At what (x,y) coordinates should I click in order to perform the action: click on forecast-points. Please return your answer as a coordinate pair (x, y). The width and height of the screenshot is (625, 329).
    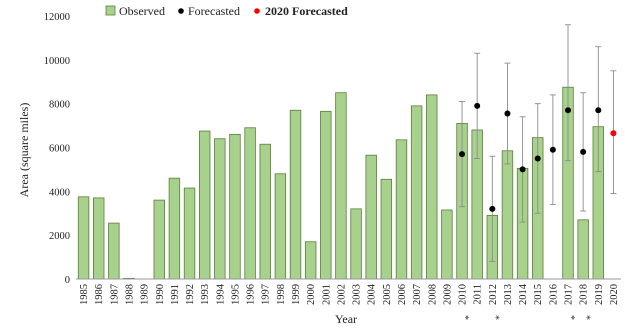
    Looking at the image, I should click on (538, 157).